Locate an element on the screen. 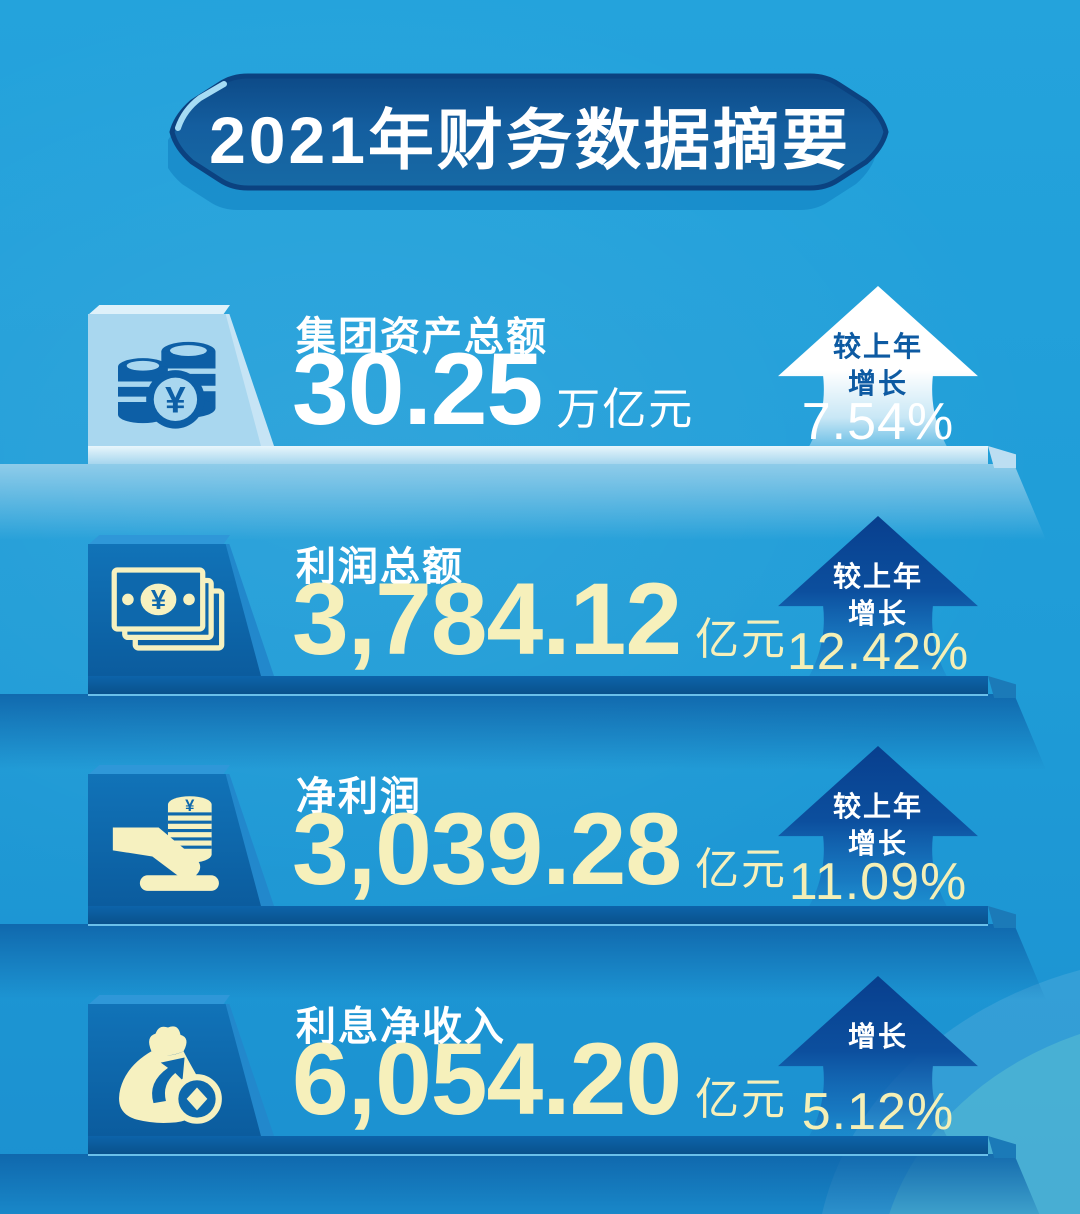  growth-arrow: 增长 5.12% is located at coordinates (878, 1081).